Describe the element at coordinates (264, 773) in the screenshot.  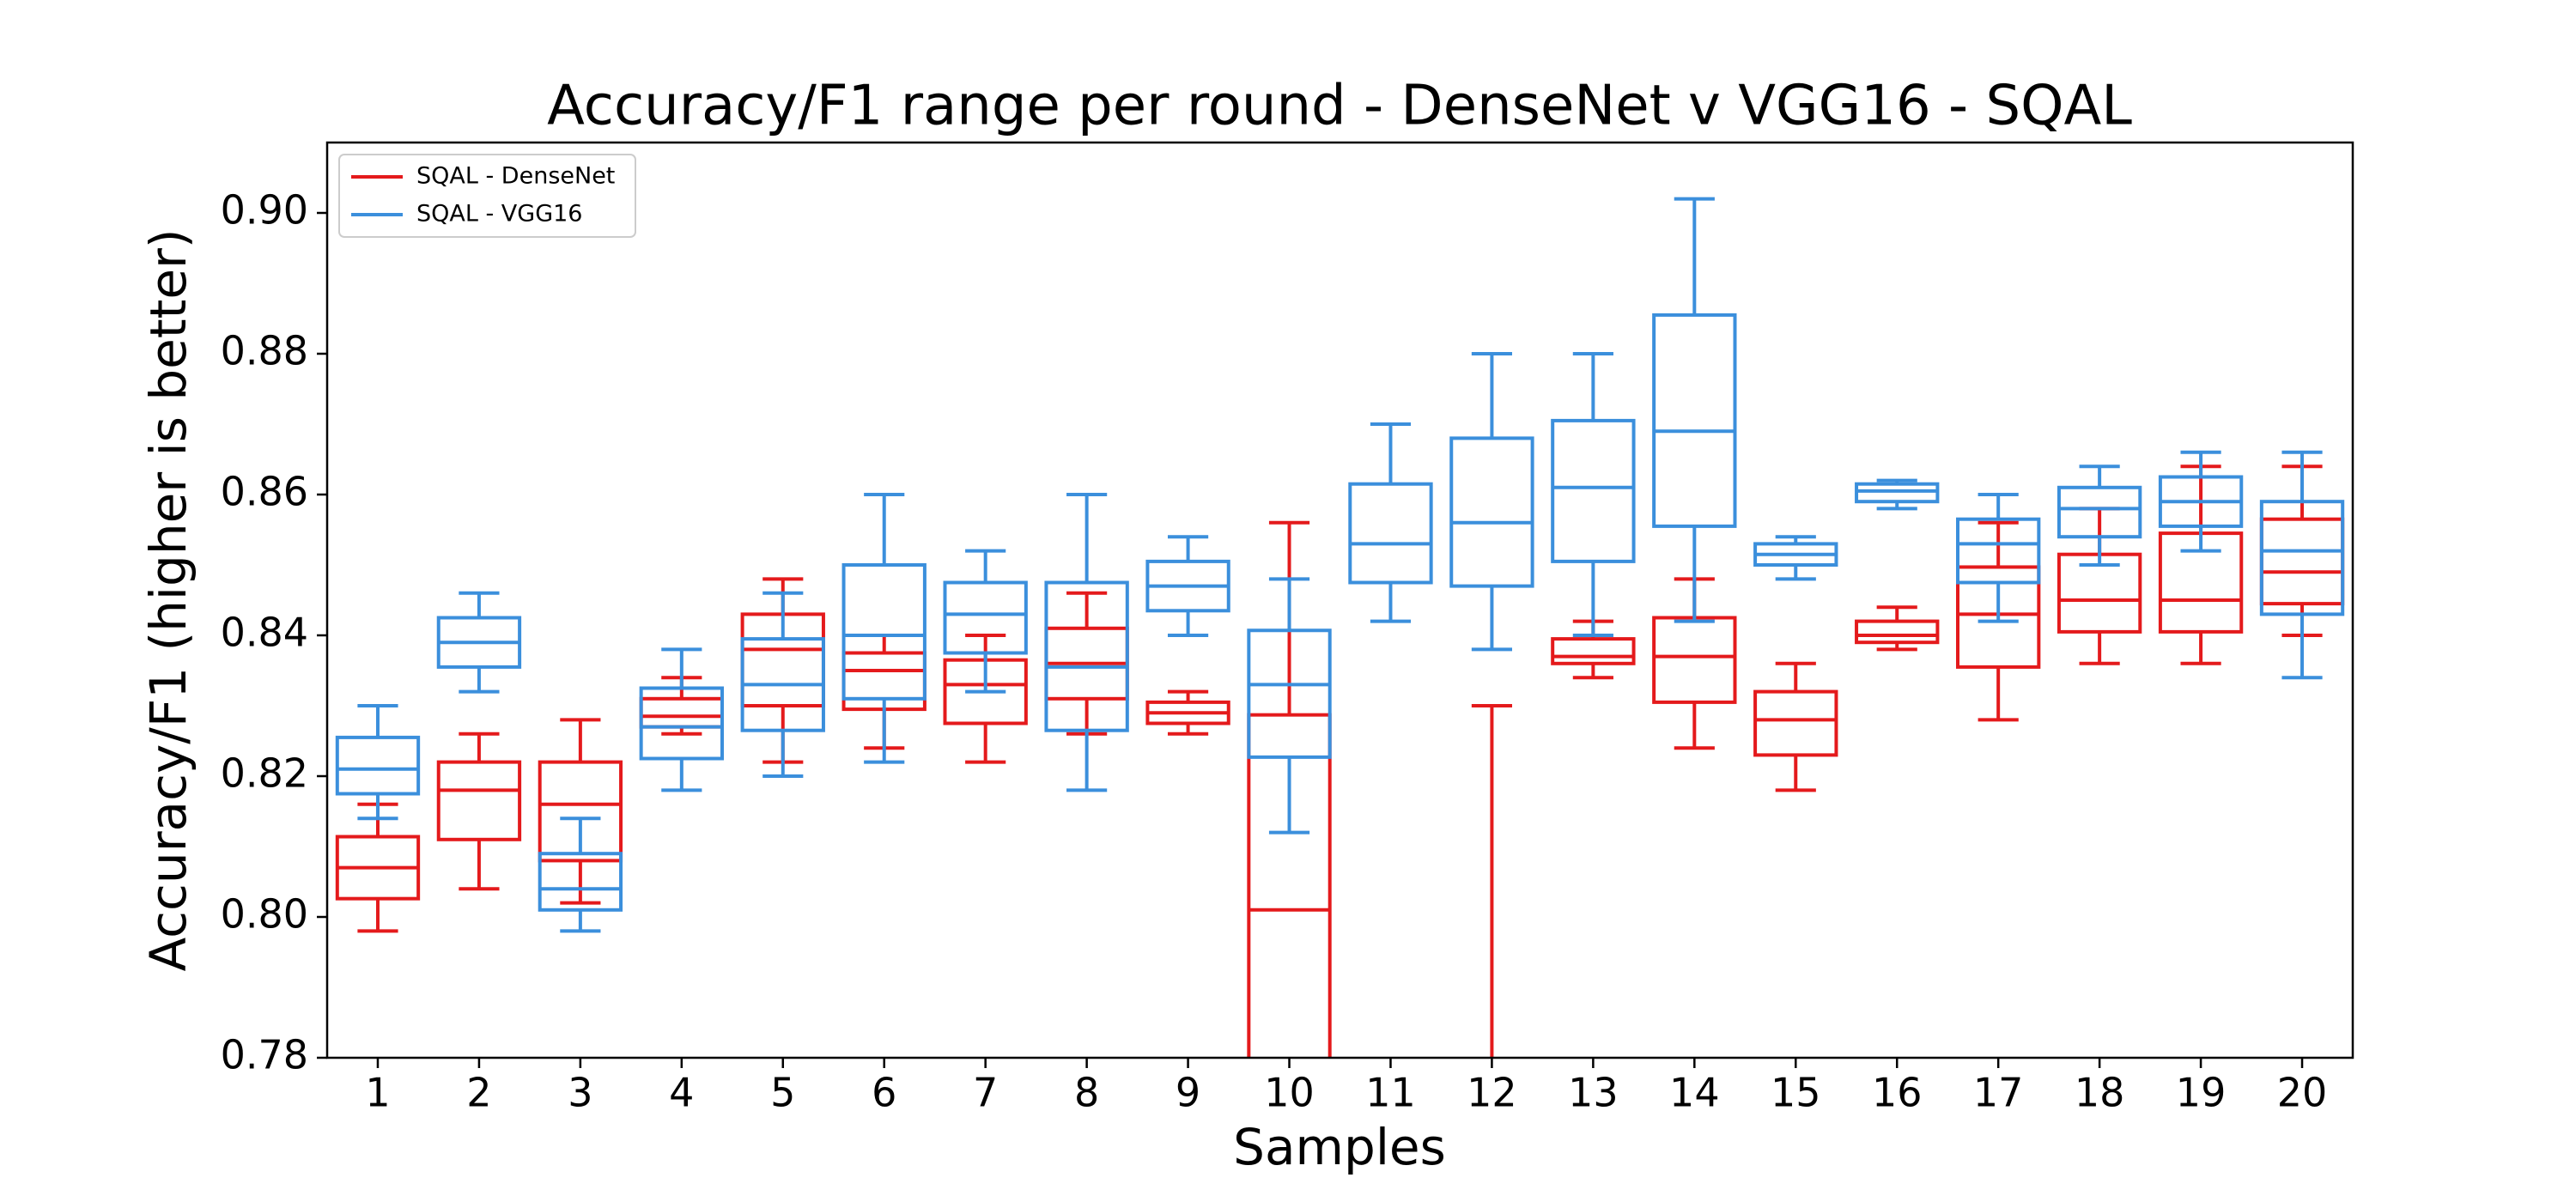
I see `y-tick-label: 0.82` at that location.